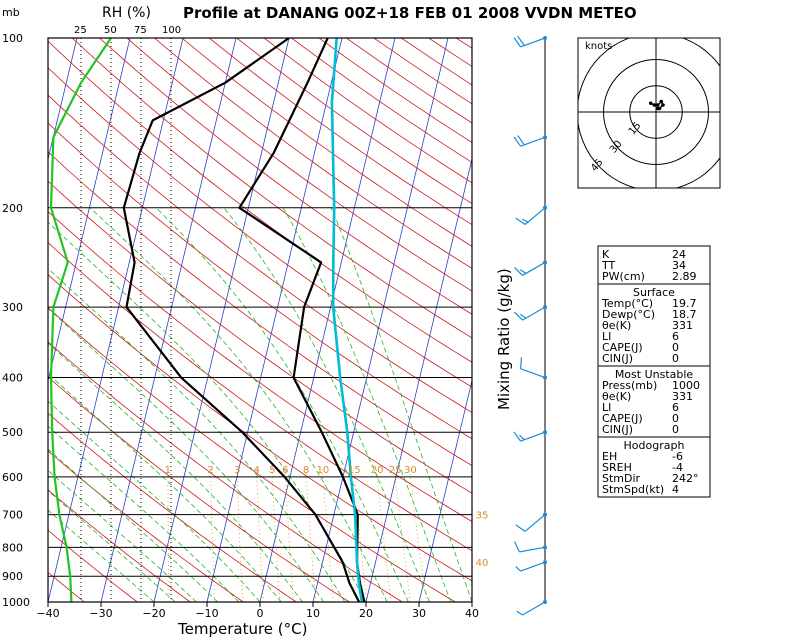 The image size is (800, 644). I want to click on x-tick-label: −20, so click(153, 613).